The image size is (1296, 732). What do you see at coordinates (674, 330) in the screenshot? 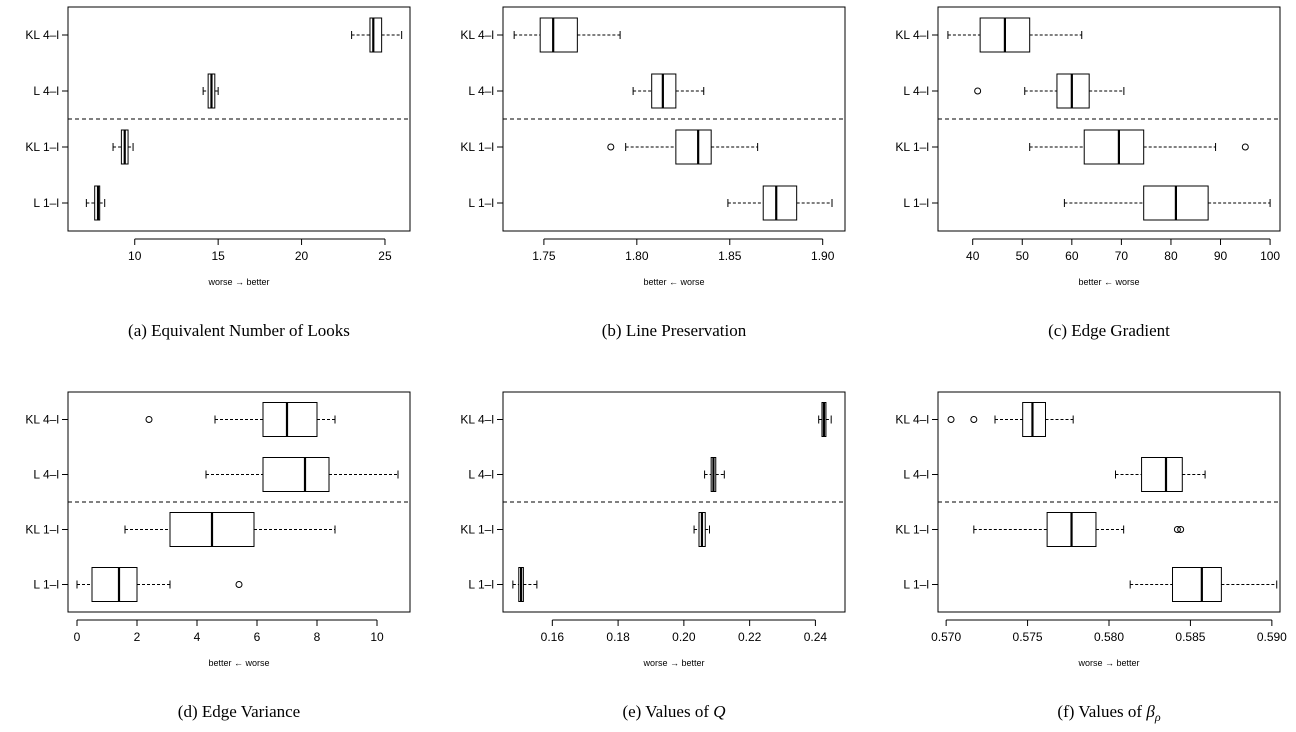
I see `panel-caption: (b) Line Preservation` at bounding box center [674, 330].